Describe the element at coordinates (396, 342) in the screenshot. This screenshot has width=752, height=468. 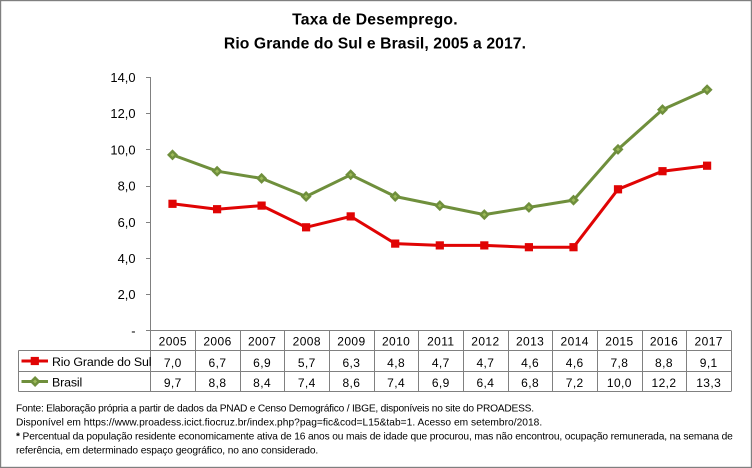
I see `svg-text: 2010` at that location.